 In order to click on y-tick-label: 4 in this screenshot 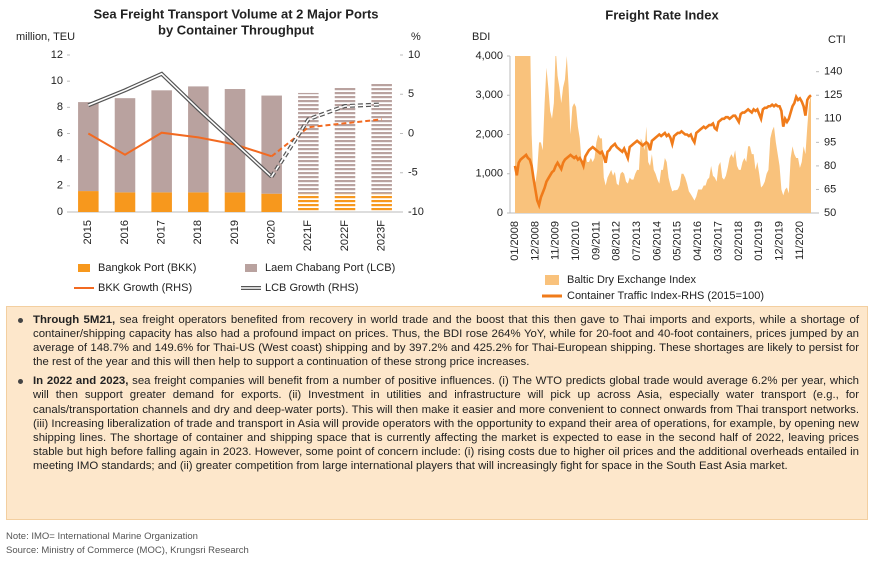, I will do `click(60, 160)`.